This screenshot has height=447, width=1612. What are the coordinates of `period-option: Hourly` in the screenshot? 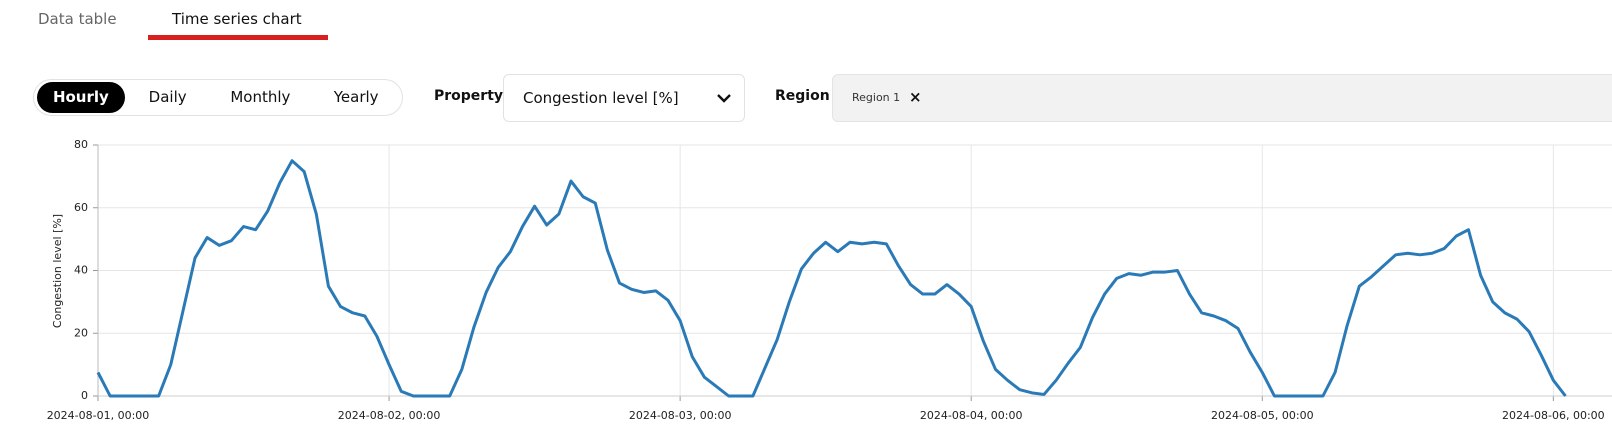 It's located at (81, 97).